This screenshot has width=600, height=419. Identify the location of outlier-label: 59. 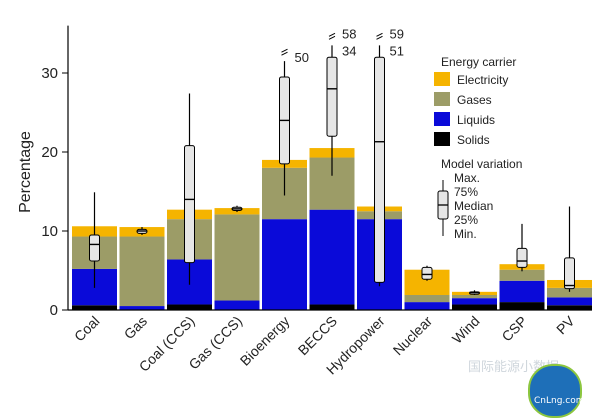
(397, 33).